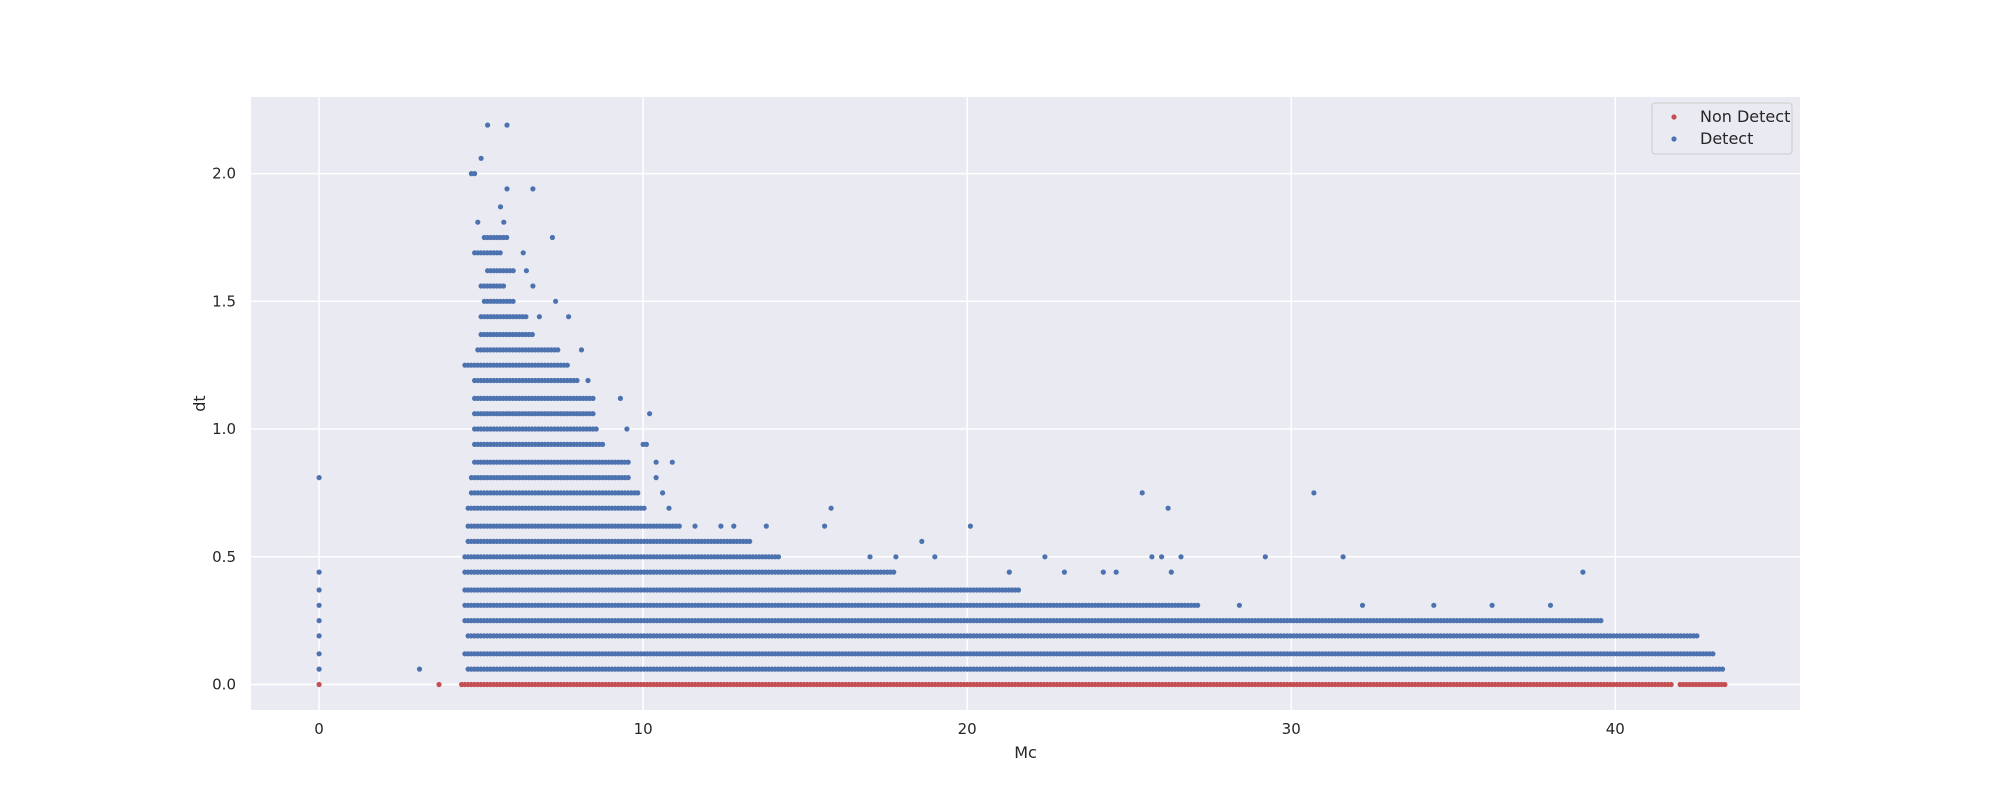 The image size is (2000, 804). I want to click on x-axis-label: Mc, so click(1025, 752).